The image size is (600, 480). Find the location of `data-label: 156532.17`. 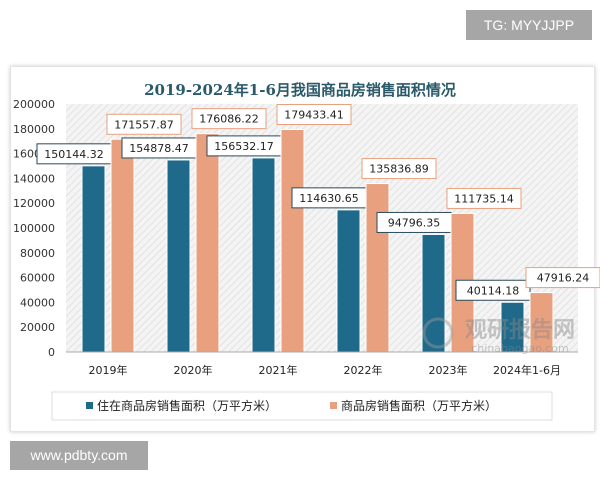

data-label: 156532.17 is located at coordinates (244, 146).